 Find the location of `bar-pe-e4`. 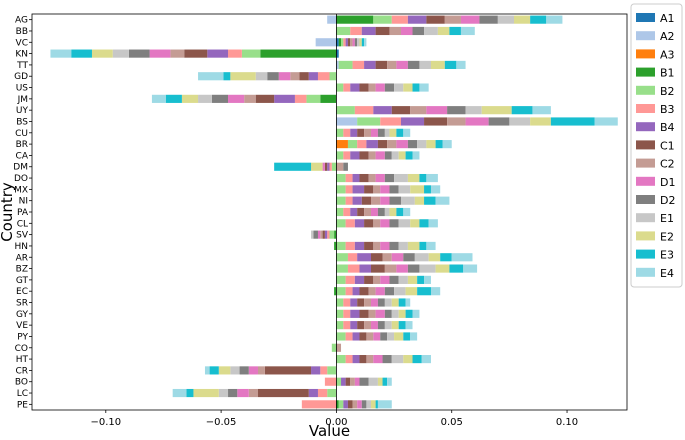

bar-pe-e4 is located at coordinates (384, 404).